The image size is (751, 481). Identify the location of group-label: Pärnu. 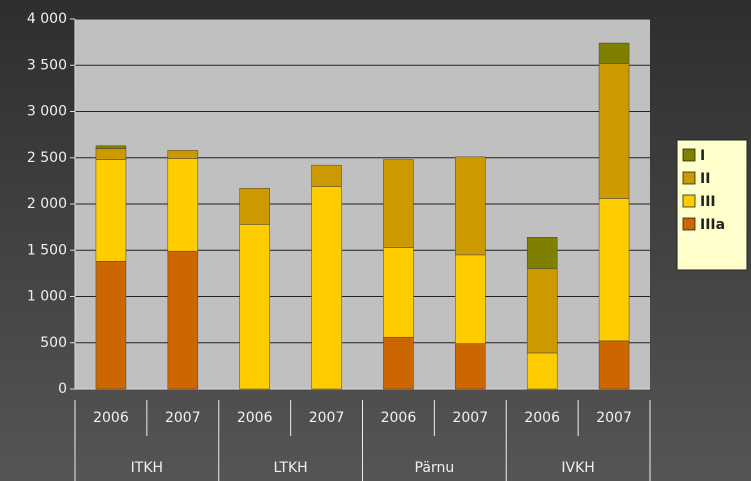
(435, 468).